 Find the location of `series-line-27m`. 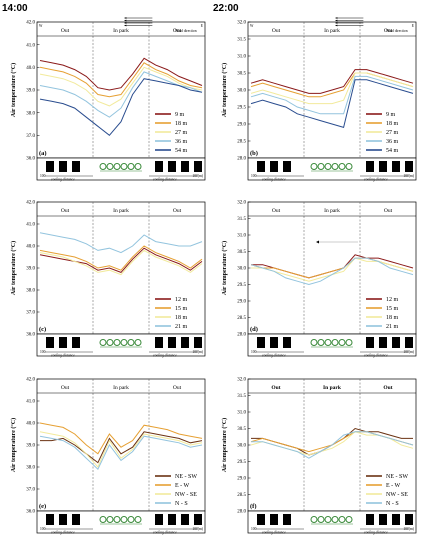

series-line-27m is located at coordinates (121, 86).